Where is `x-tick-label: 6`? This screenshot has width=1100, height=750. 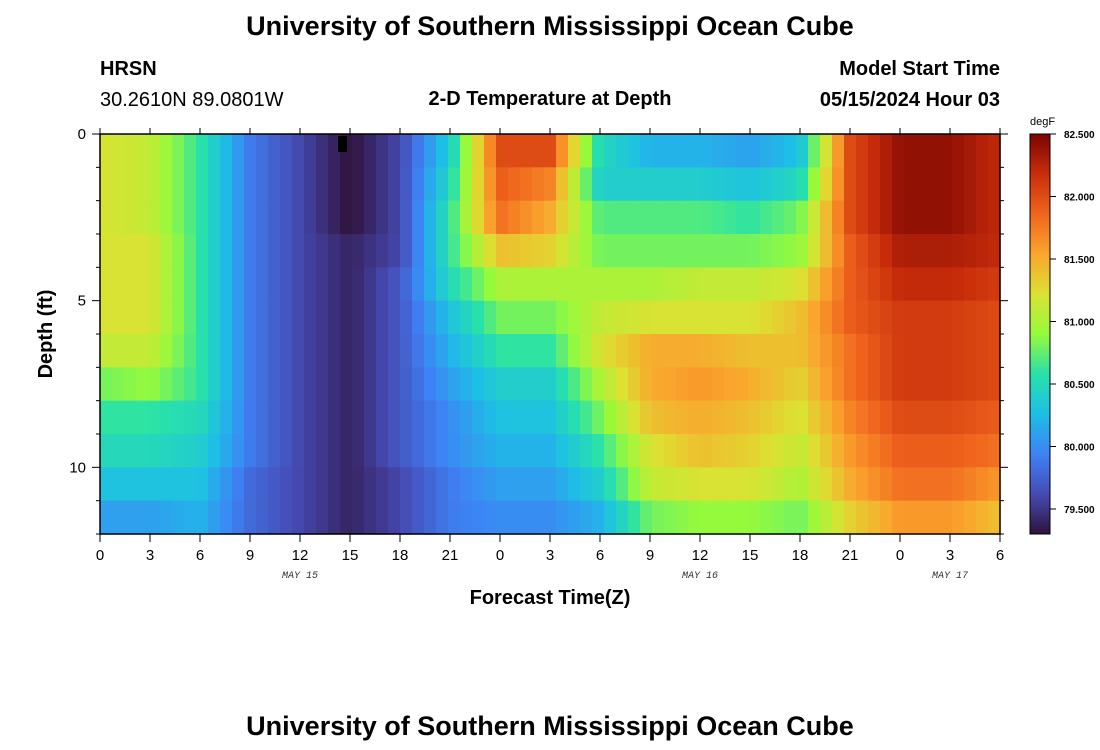 x-tick-label: 6 is located at coordinates (600, 555).